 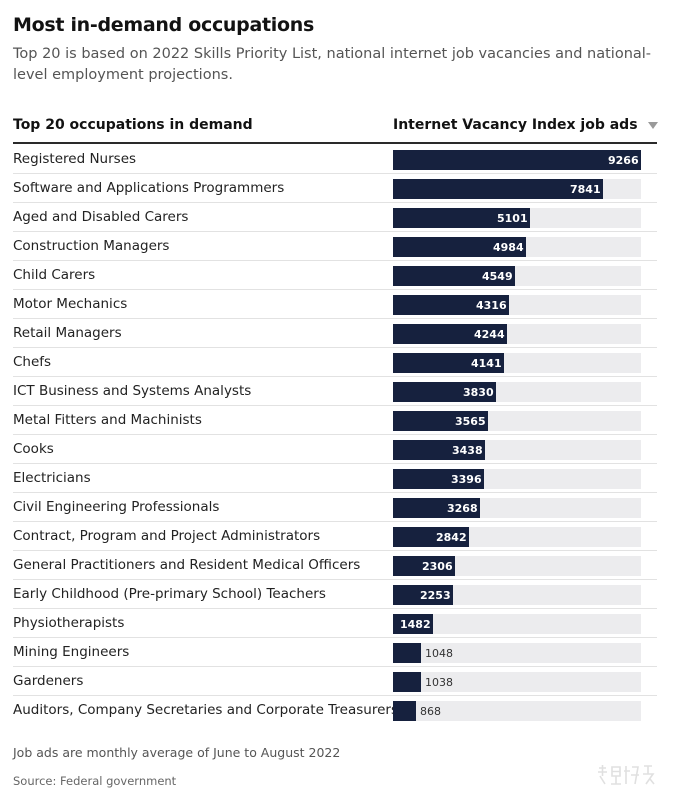 What do you see at coordinates (337, 246) in the screenshot?
I see `table-row: Construction Managers 4984` at bounding box center [337, 246].